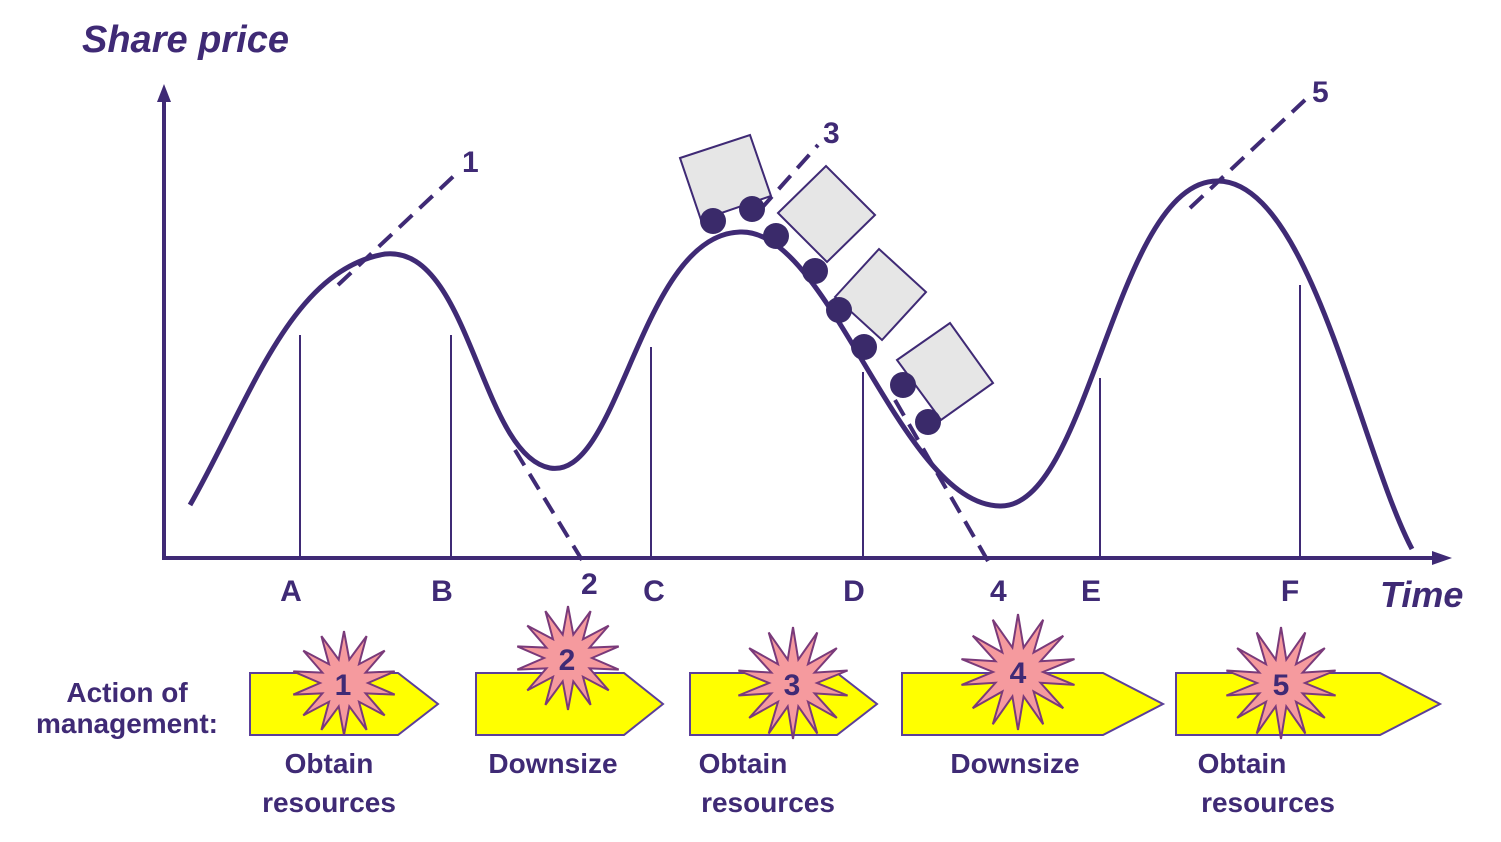  I want to click on management-label-line2: management:, so click(127, 723).